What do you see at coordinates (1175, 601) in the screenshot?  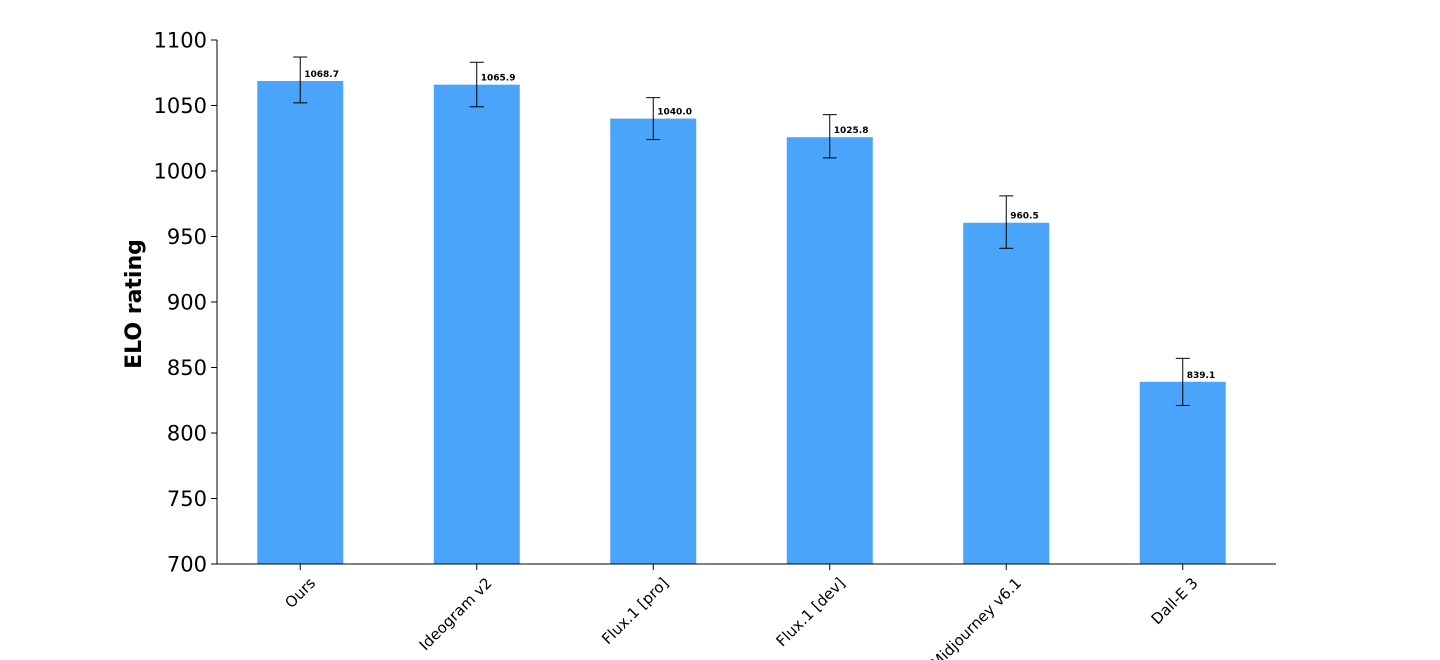 I see `x-tick-label: Dall-E 3` at bounding box center [1175, 601].